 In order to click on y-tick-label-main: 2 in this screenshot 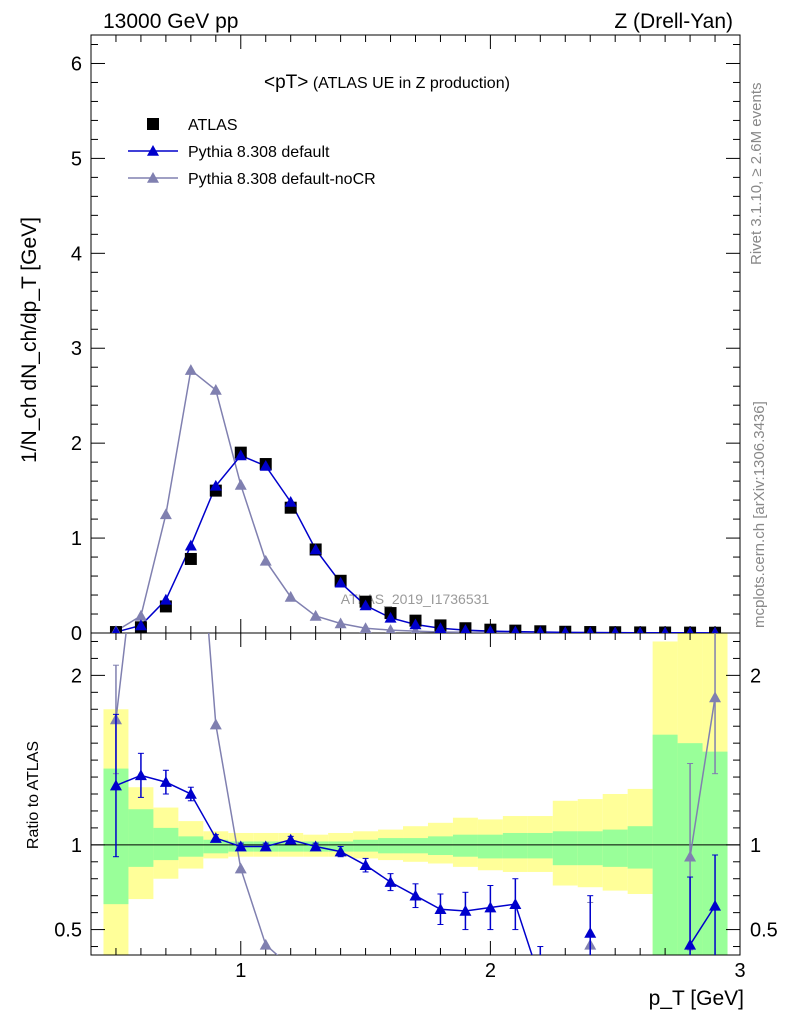, I will do `click(76, 444)`.